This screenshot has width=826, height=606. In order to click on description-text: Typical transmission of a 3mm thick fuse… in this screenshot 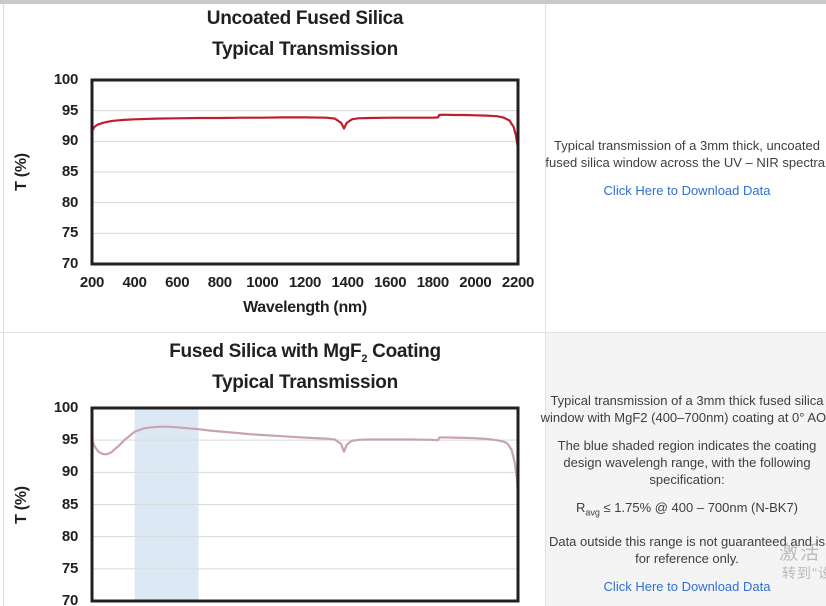, I will do `click(683, 409)`.